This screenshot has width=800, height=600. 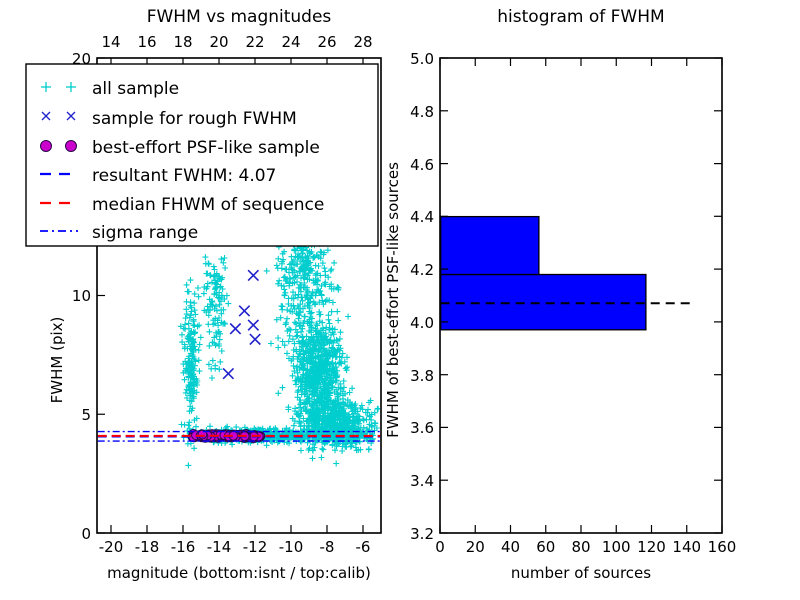 I want to click on left-top-tick-label: 16, so click(x=146, y=42).